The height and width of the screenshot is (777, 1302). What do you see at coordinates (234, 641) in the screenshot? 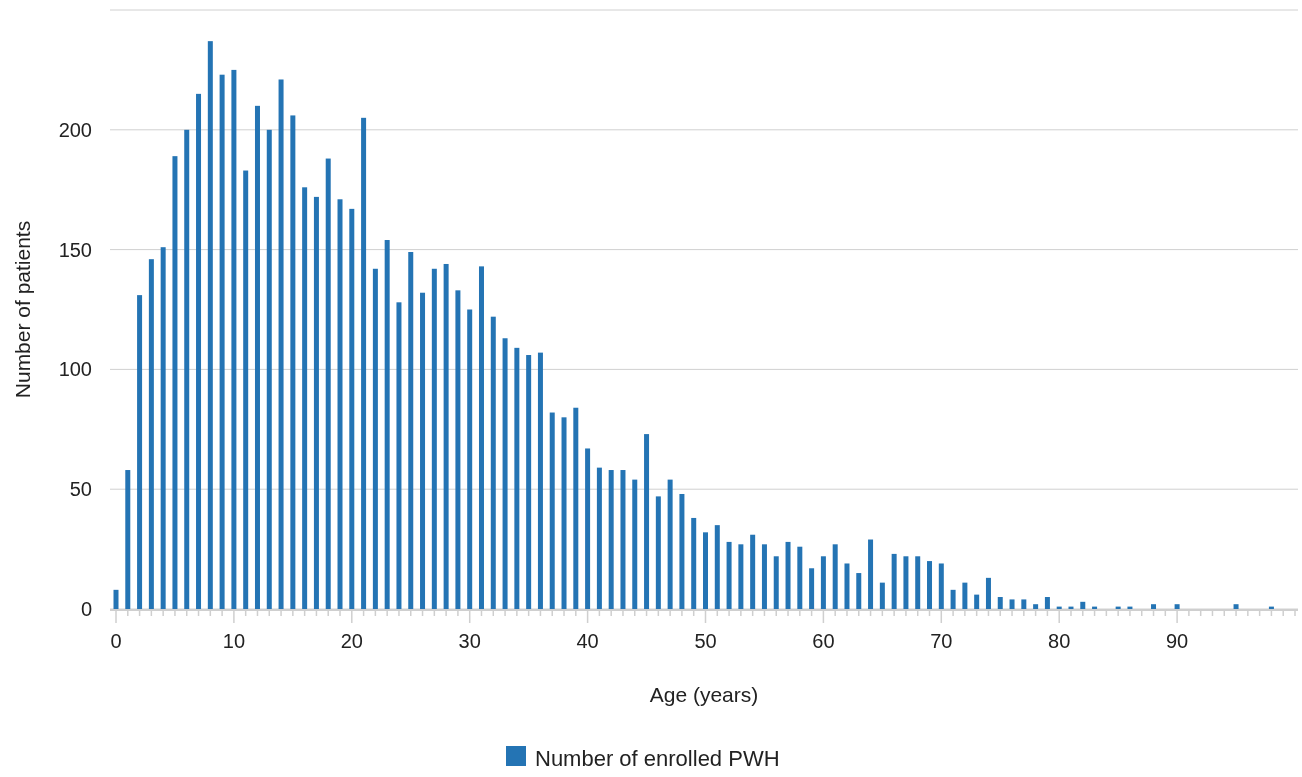
I see `x-tick-label: 10` at bounding box center [234, 641].